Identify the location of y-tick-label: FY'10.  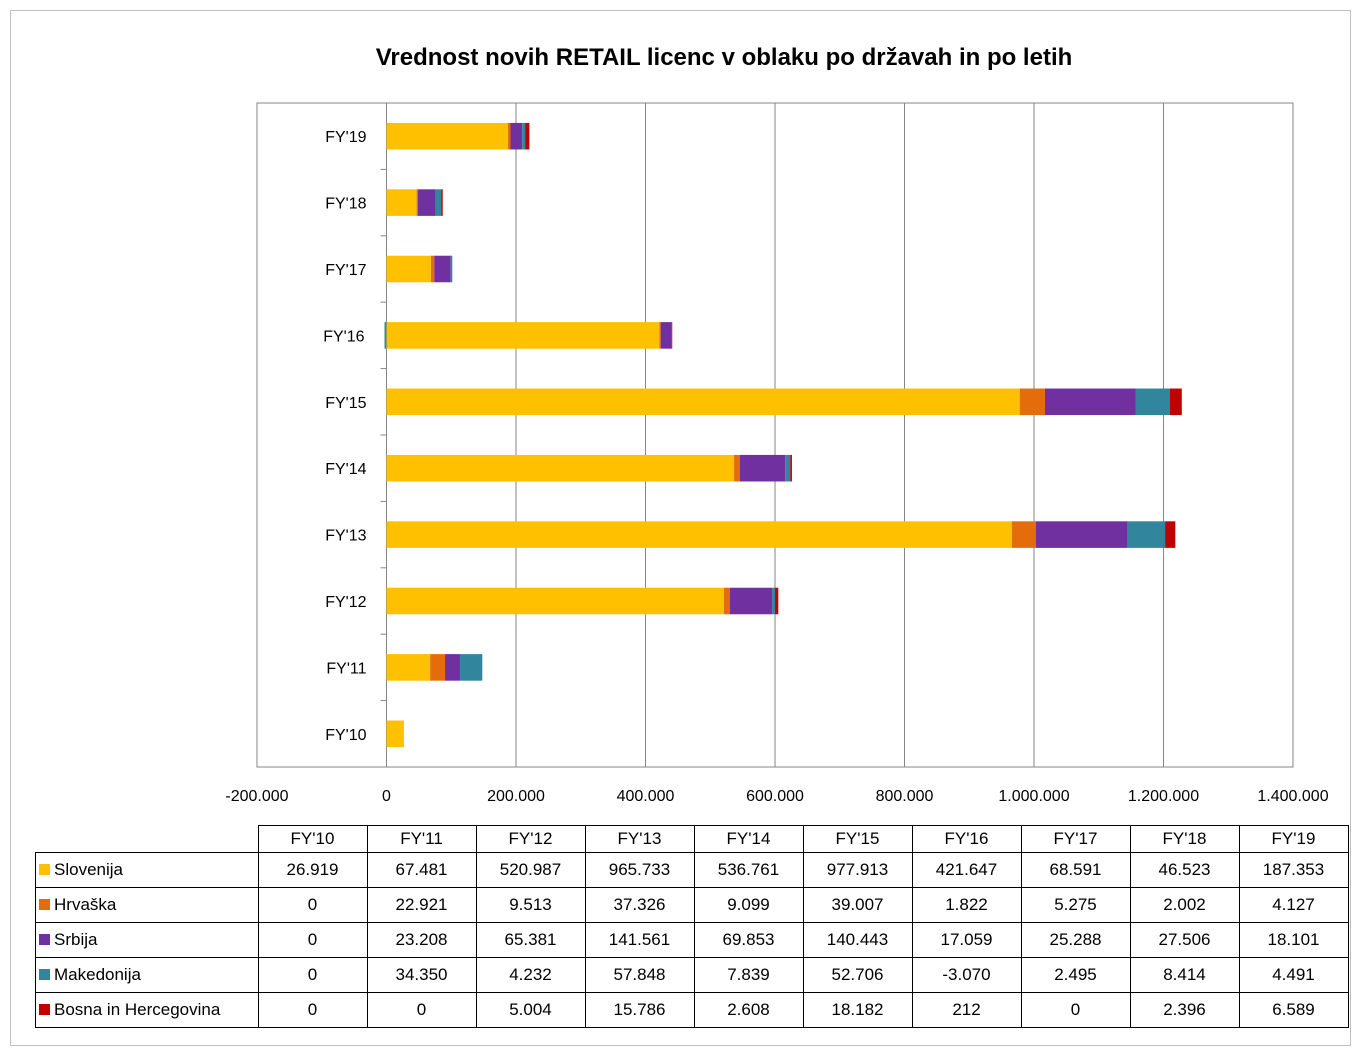
(345, 735).